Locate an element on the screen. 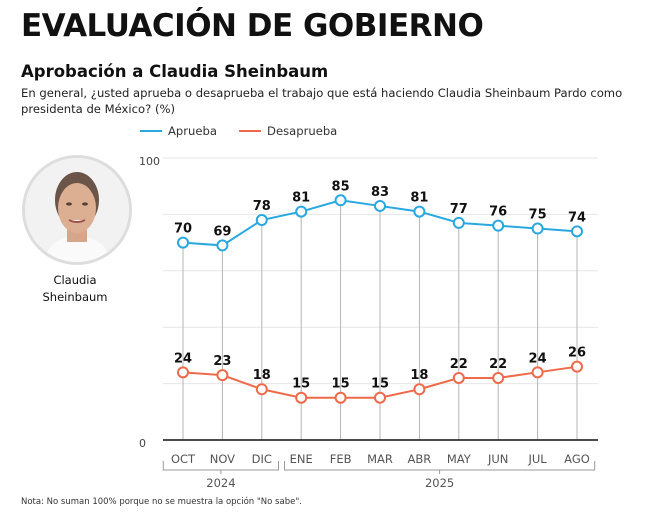 The height and width of the screenshot is (516, 657). x-tick-label: ENE is located at coordinates (301, 459).